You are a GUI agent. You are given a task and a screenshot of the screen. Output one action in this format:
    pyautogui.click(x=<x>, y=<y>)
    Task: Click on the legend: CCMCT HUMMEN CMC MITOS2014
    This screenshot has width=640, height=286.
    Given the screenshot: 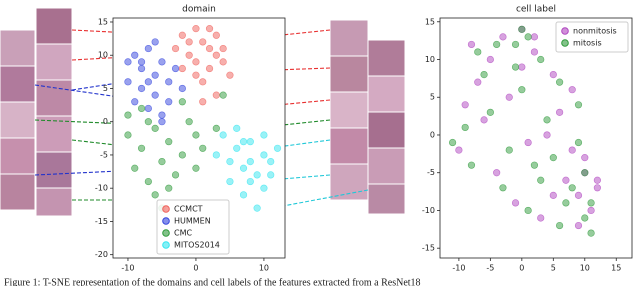 What is the action you would take?
    pyautogui.click(x=193, y=227)
    